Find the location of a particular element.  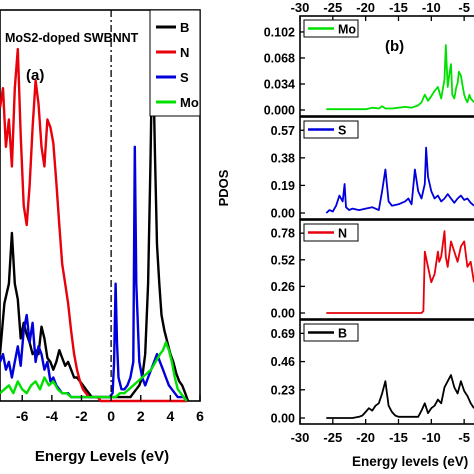

y-tick-label: 0.46 is located at coordinates (283, 362).